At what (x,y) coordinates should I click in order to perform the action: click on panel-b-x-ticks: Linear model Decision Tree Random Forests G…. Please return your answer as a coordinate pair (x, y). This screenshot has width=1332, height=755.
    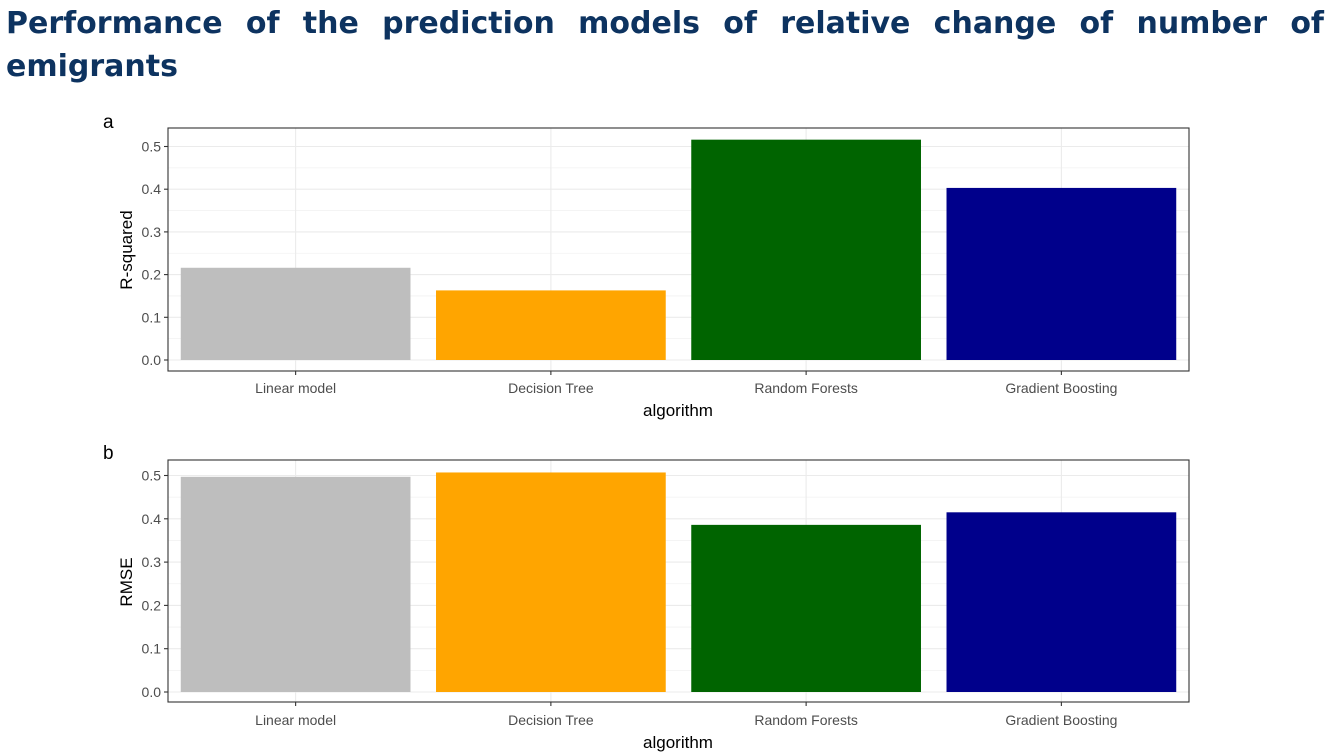
    Looking at the image, I should click on (686, 715).